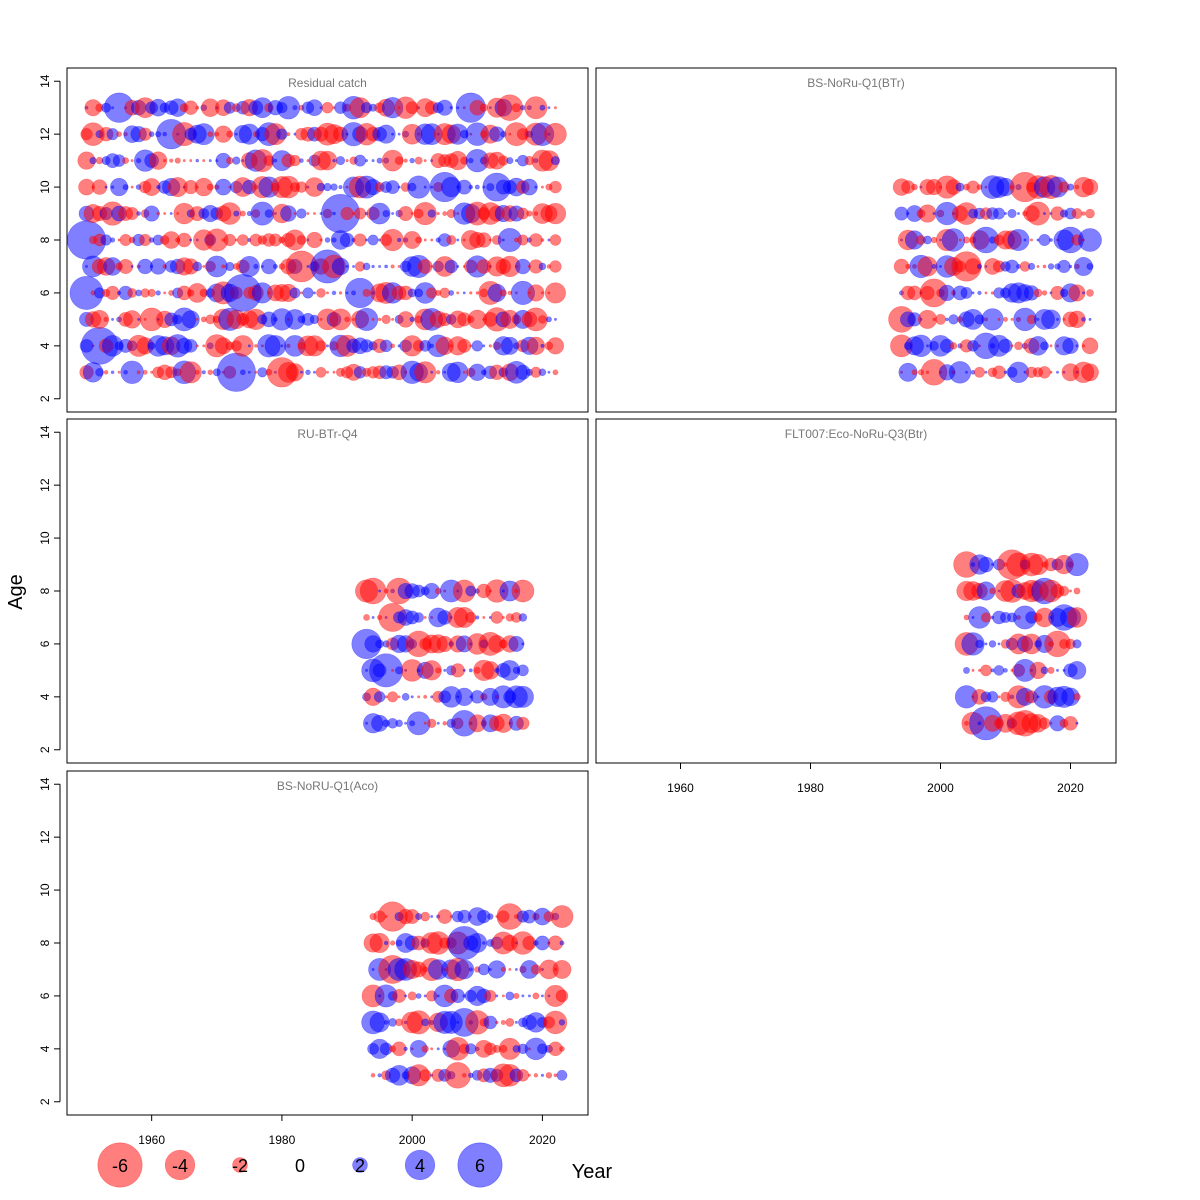 Image resolution: width=1200 pixels, height=1200 pixels. I want to click on panel-title: Residual catch, so click(327, 83).